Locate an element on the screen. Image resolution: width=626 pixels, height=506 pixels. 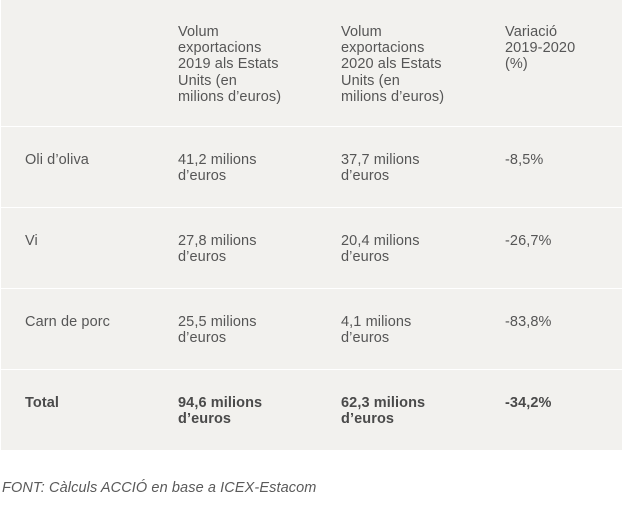
cell-product: Carn de porc is located at coordinates (68, 322).